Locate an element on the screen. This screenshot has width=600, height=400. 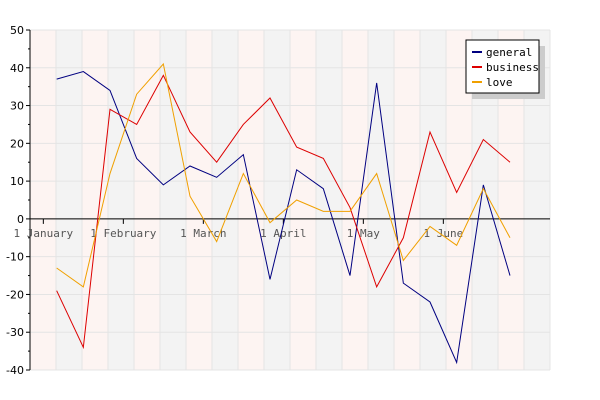
x-tick-label: 1 February is located at coordinates (123, 233).